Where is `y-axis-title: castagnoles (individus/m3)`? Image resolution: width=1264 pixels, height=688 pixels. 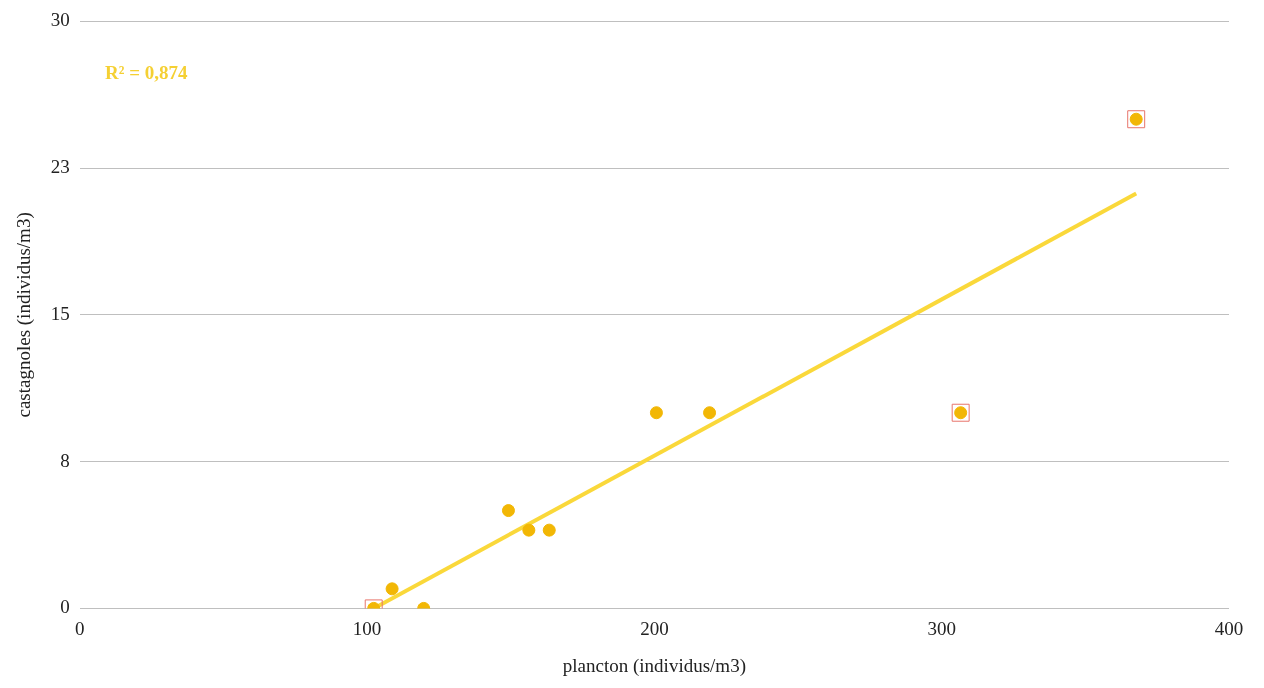
y-axis-title: castagnoles (individus/m3) is located at coordinates (24, 315).